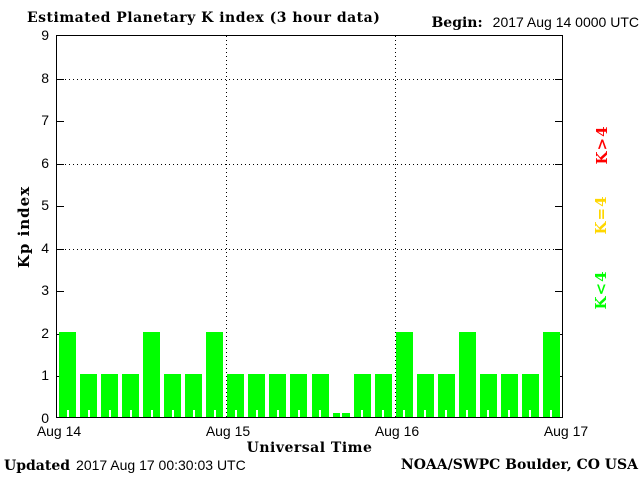 The width and height of the screenshot is (640, 480). What do you see at coordinates (45, 78) in the screenshot?
I see `y-axis-label-8: 8` at bounding box center [45, 78].